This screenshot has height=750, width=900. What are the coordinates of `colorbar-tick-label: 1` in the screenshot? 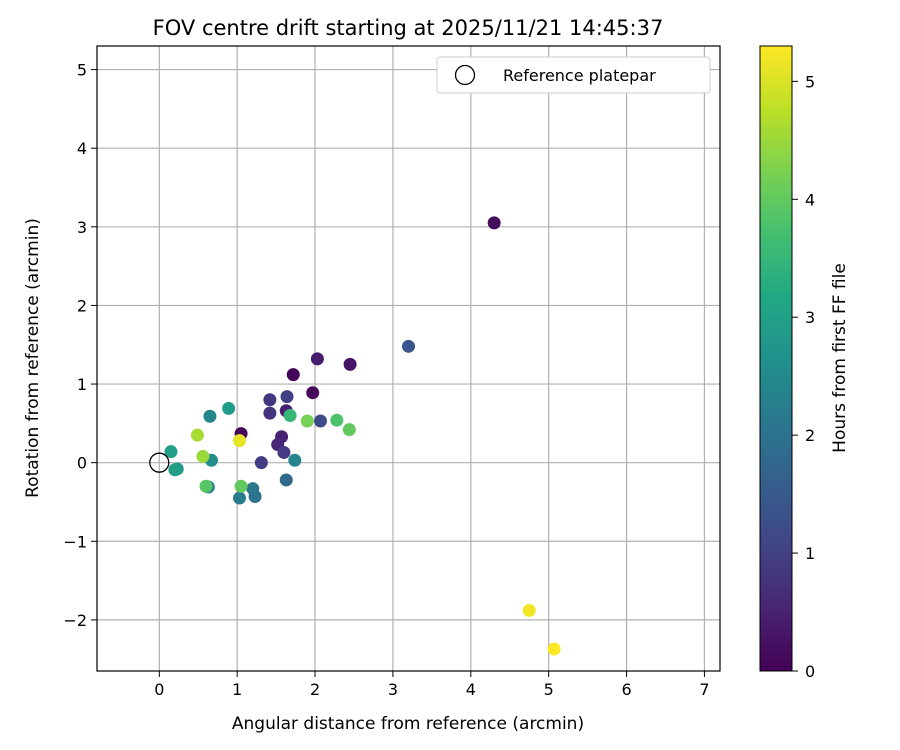 It's located at (810, 553).